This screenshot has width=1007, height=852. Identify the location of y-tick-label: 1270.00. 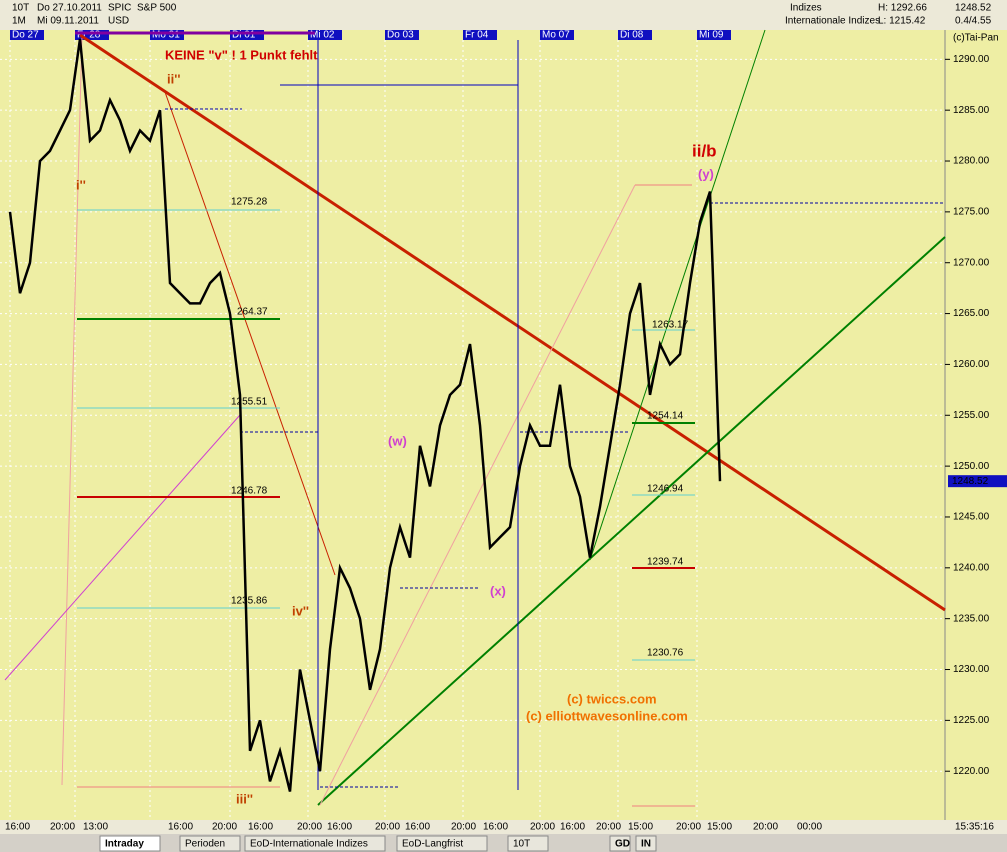
(971, 262).